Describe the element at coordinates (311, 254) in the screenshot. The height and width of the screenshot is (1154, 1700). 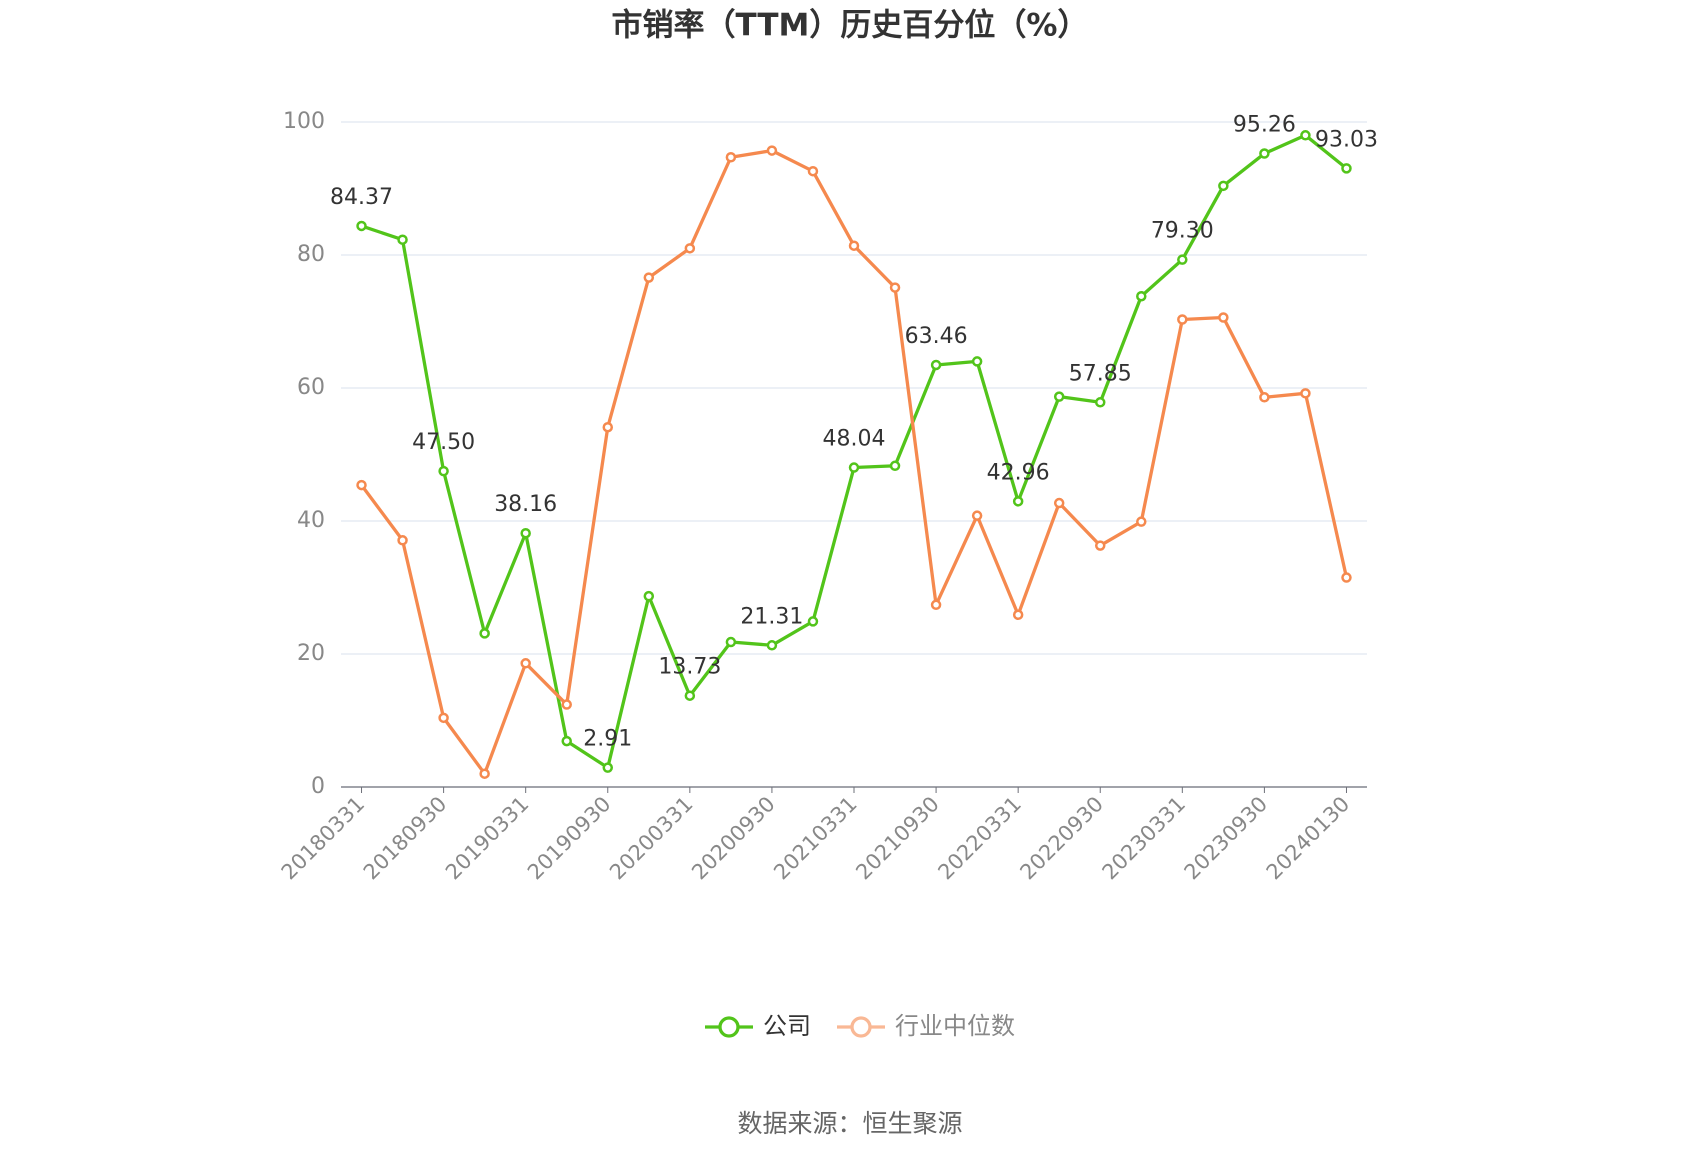
I see `y-tick-label: 80` at that location.